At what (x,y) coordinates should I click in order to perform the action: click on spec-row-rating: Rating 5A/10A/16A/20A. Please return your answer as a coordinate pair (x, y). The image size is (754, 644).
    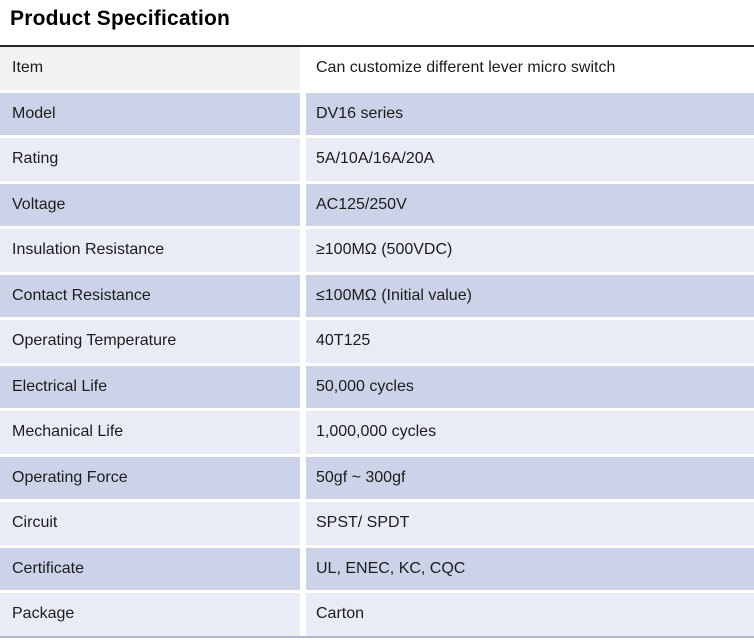
    Looking at the image, I should click on (377, 159).